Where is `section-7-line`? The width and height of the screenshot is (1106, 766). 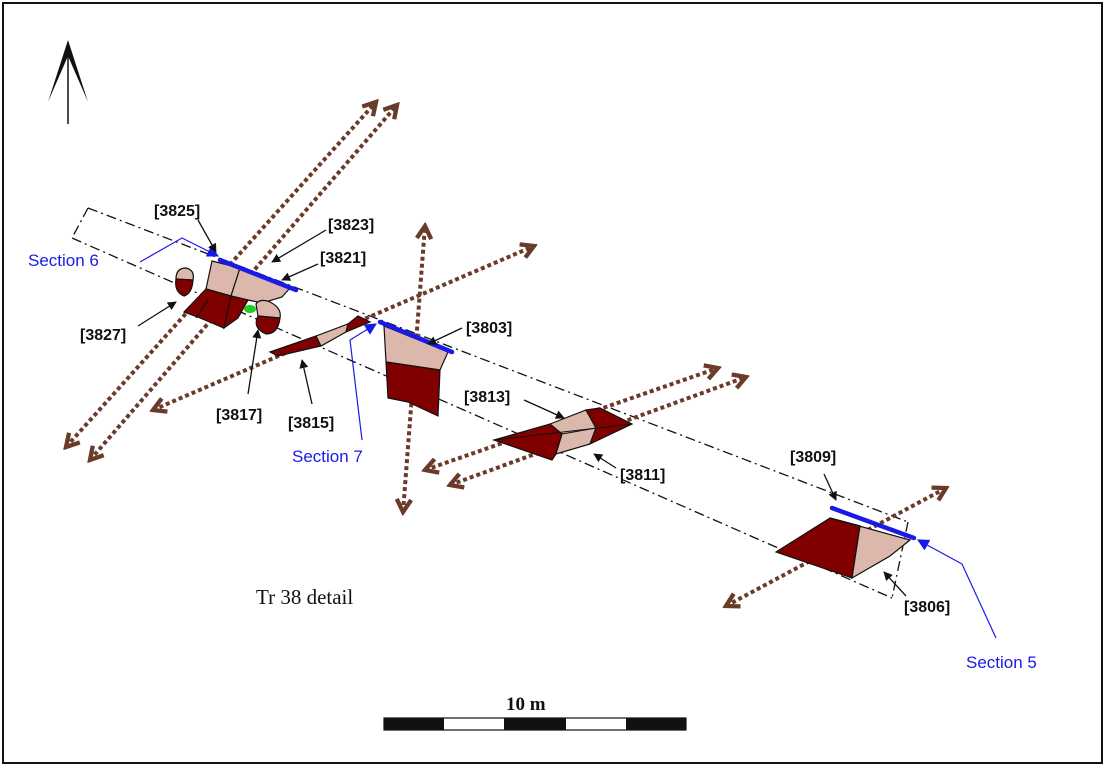 section-7-line is located at coordinates (416, 337).